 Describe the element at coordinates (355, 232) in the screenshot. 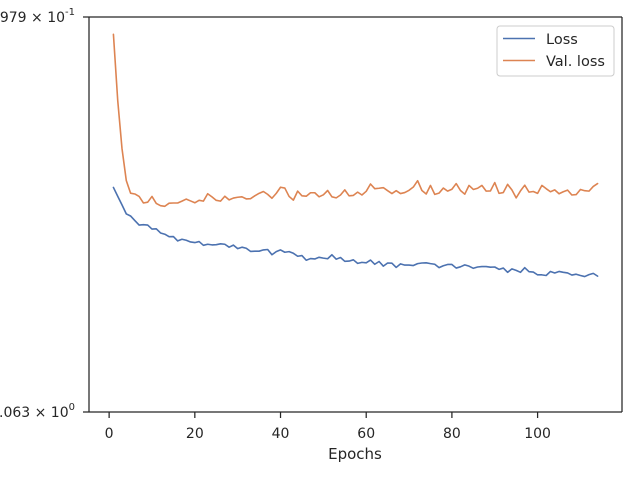

I see `series-line-loss` at that location.